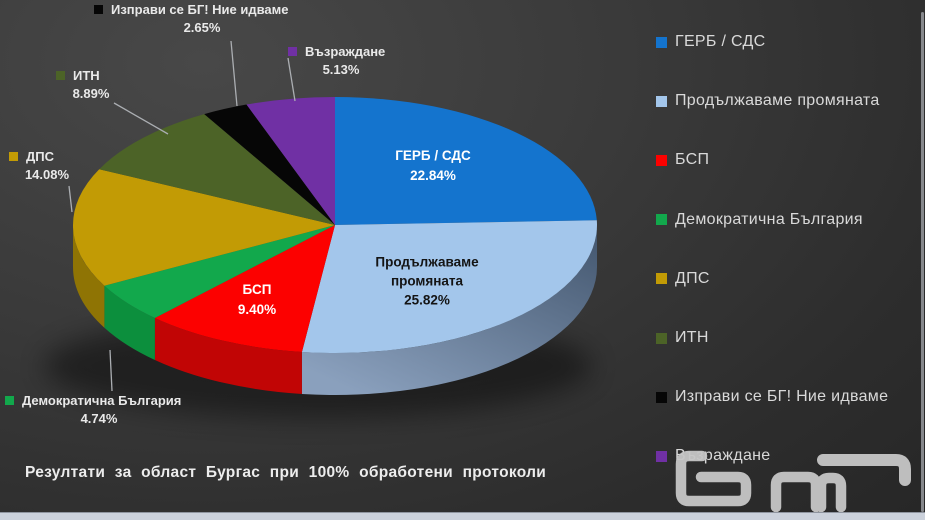  I want to click on slice-name: ИТН, so click(86, 75).